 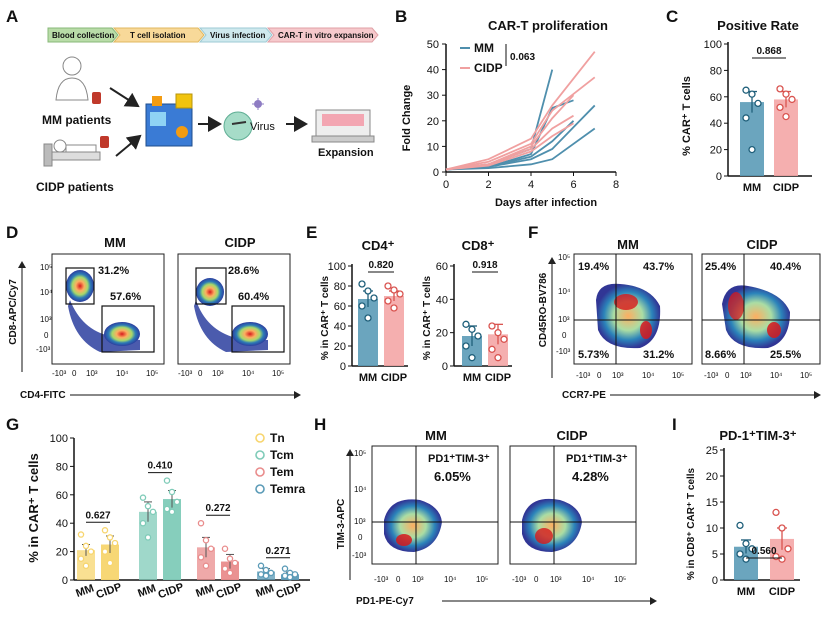 I want to click on virus-icon, so click(x=258, y=104).